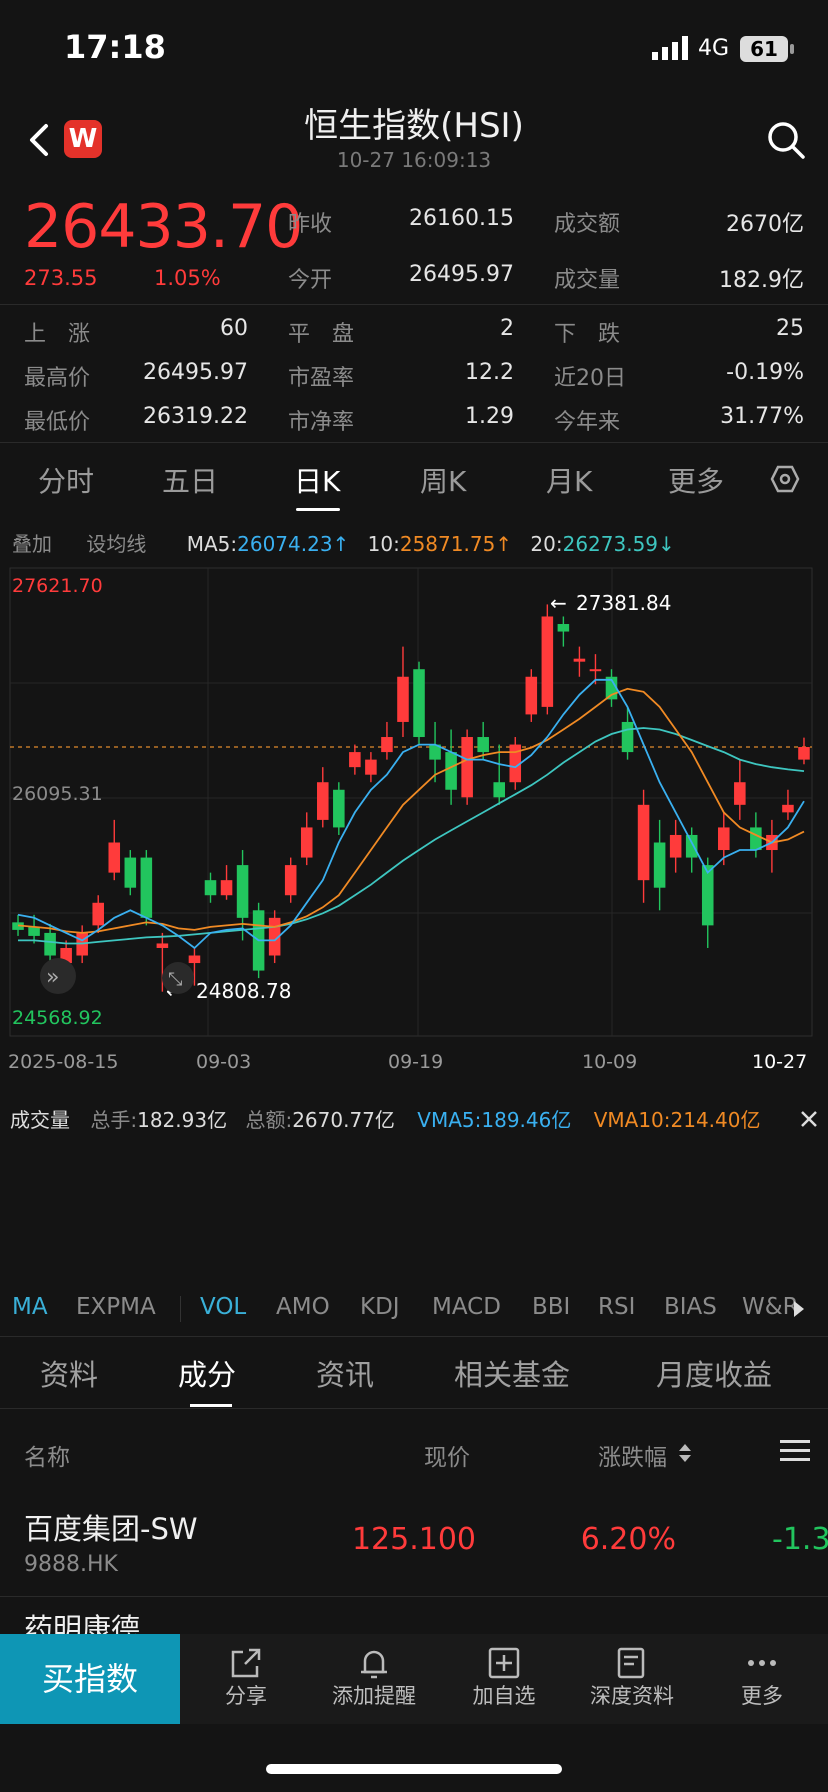 Image resolution: width=828 pixels, height=1792 pixels. Describe the element at coordinates (32, 544) in the screenshot. I see `overlay-button: 叠加` at that location.